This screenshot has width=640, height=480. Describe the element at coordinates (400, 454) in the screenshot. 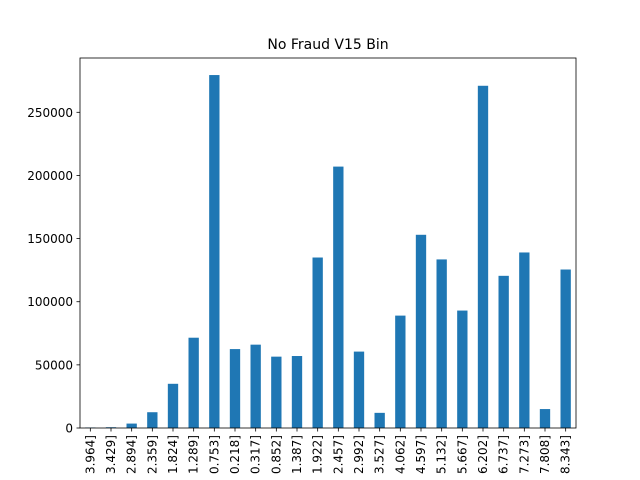

I see `x-tick-label: 4.062]` at that location.